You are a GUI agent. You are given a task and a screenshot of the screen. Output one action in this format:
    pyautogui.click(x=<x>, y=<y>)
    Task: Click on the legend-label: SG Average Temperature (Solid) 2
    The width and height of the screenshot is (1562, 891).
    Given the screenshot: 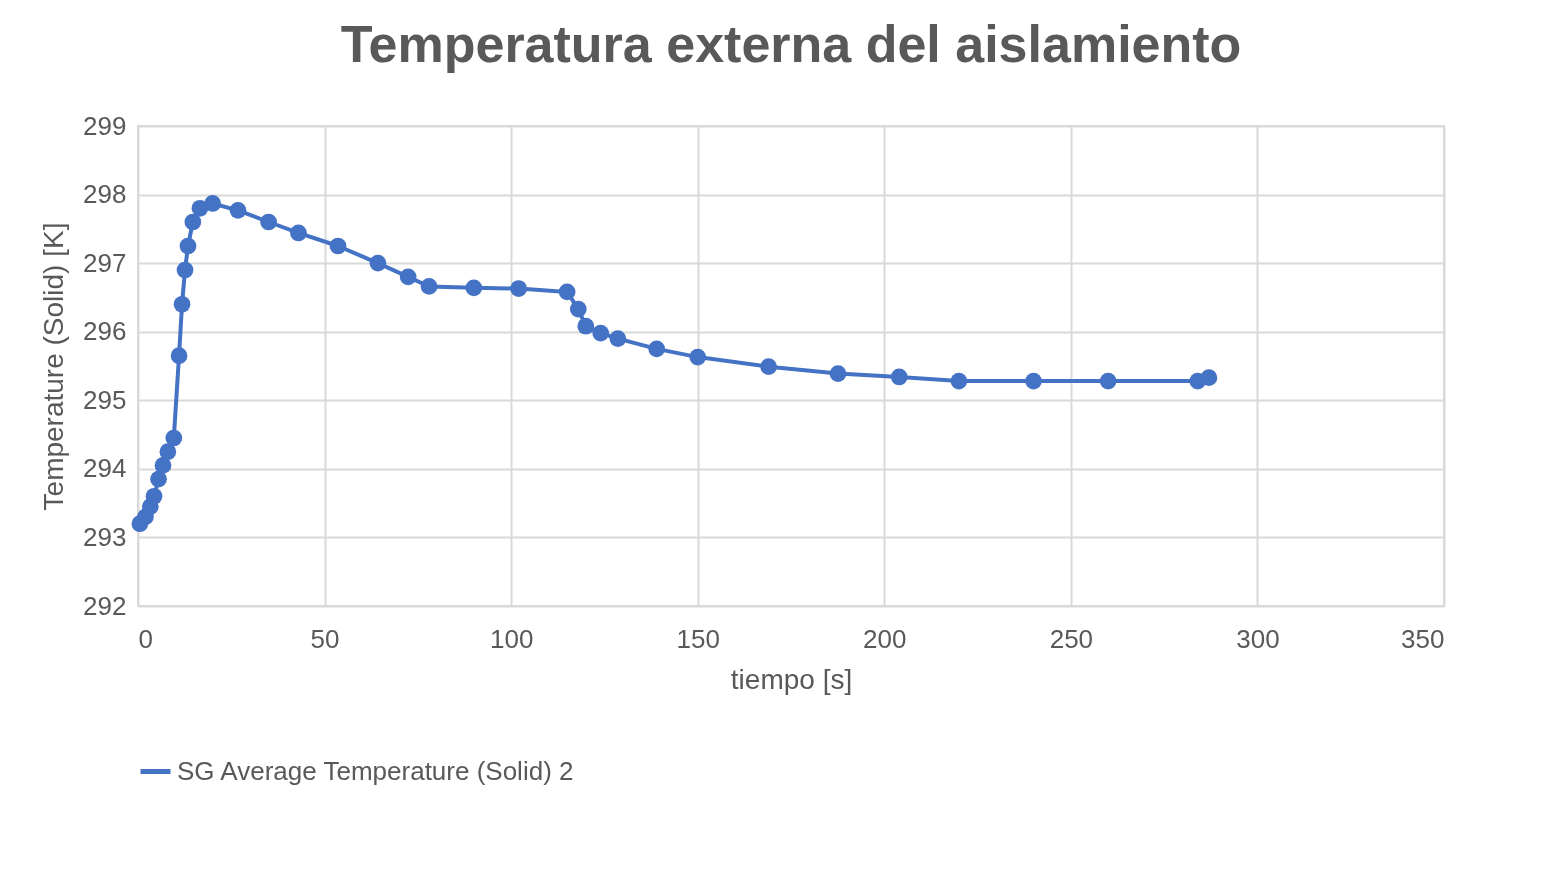 What is the action you would take?
    pyautogui.click(x=375, y=770)
    